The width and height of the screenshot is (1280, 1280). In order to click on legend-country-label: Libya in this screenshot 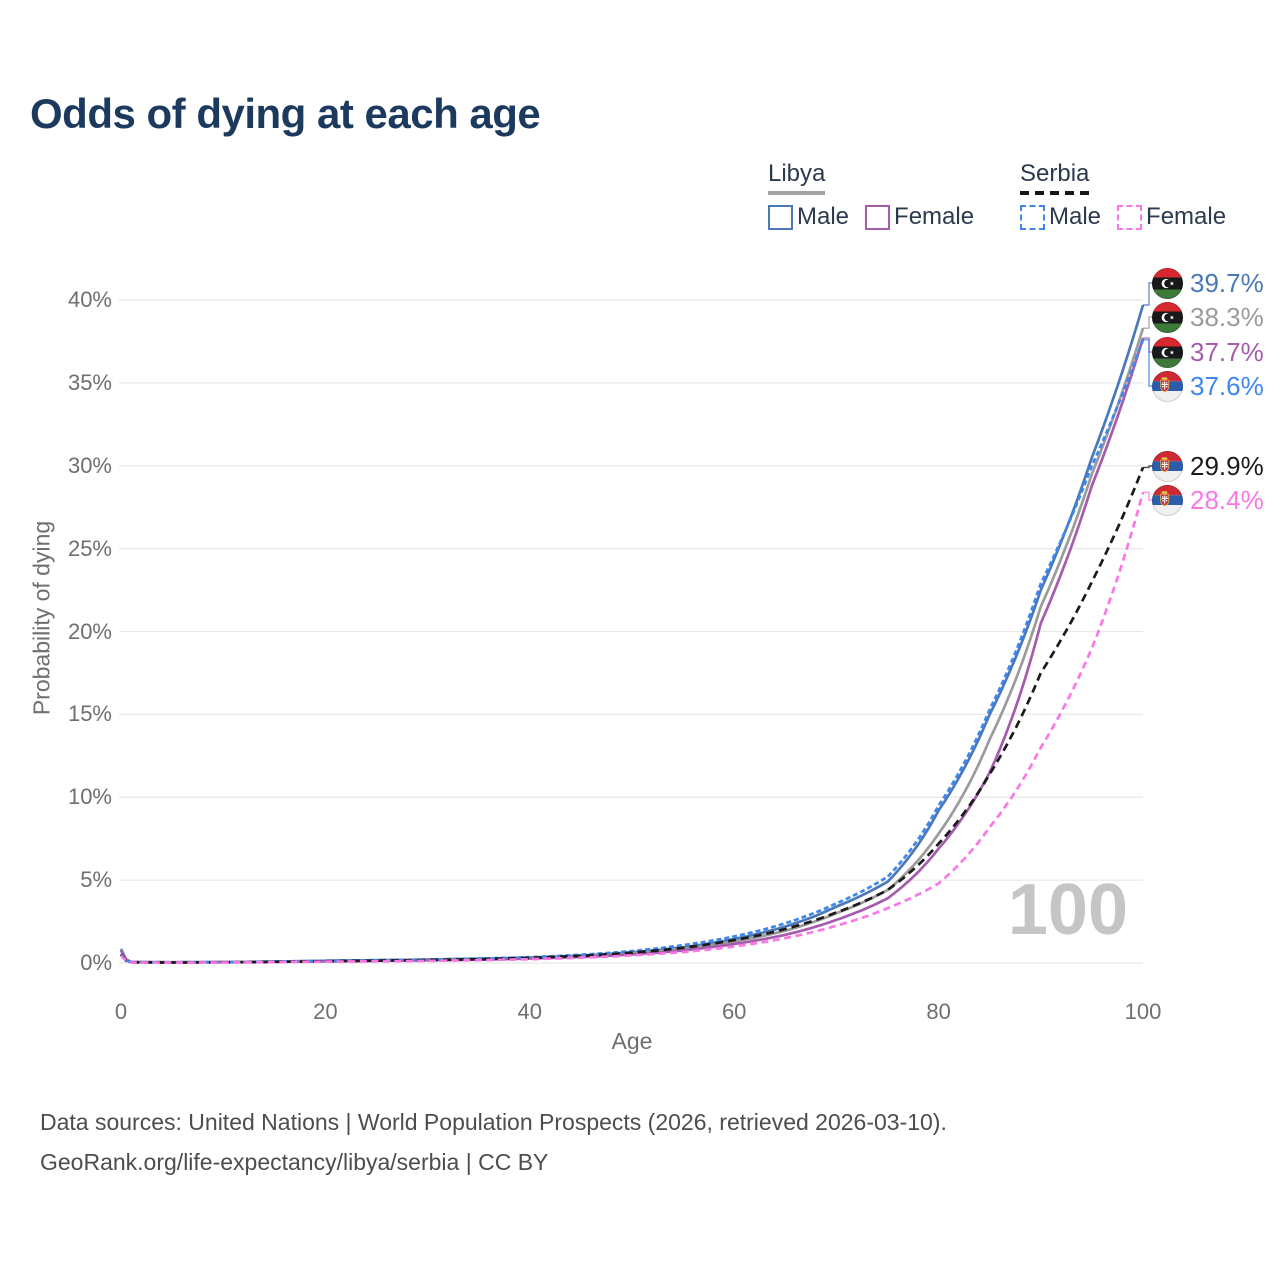, I will do `click(797, 177)`.